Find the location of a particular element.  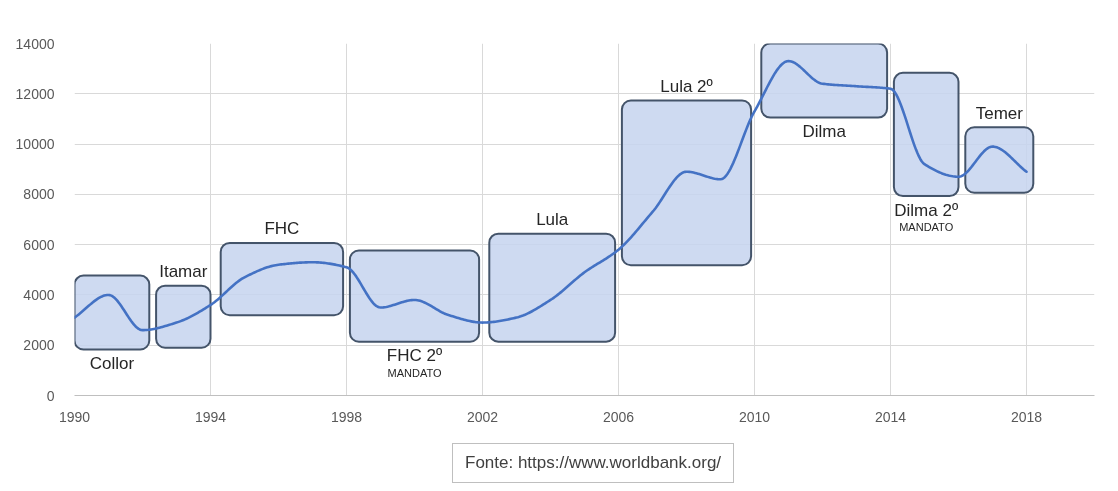

y-tick-label: 14000 is located at coordinates (35, 43).